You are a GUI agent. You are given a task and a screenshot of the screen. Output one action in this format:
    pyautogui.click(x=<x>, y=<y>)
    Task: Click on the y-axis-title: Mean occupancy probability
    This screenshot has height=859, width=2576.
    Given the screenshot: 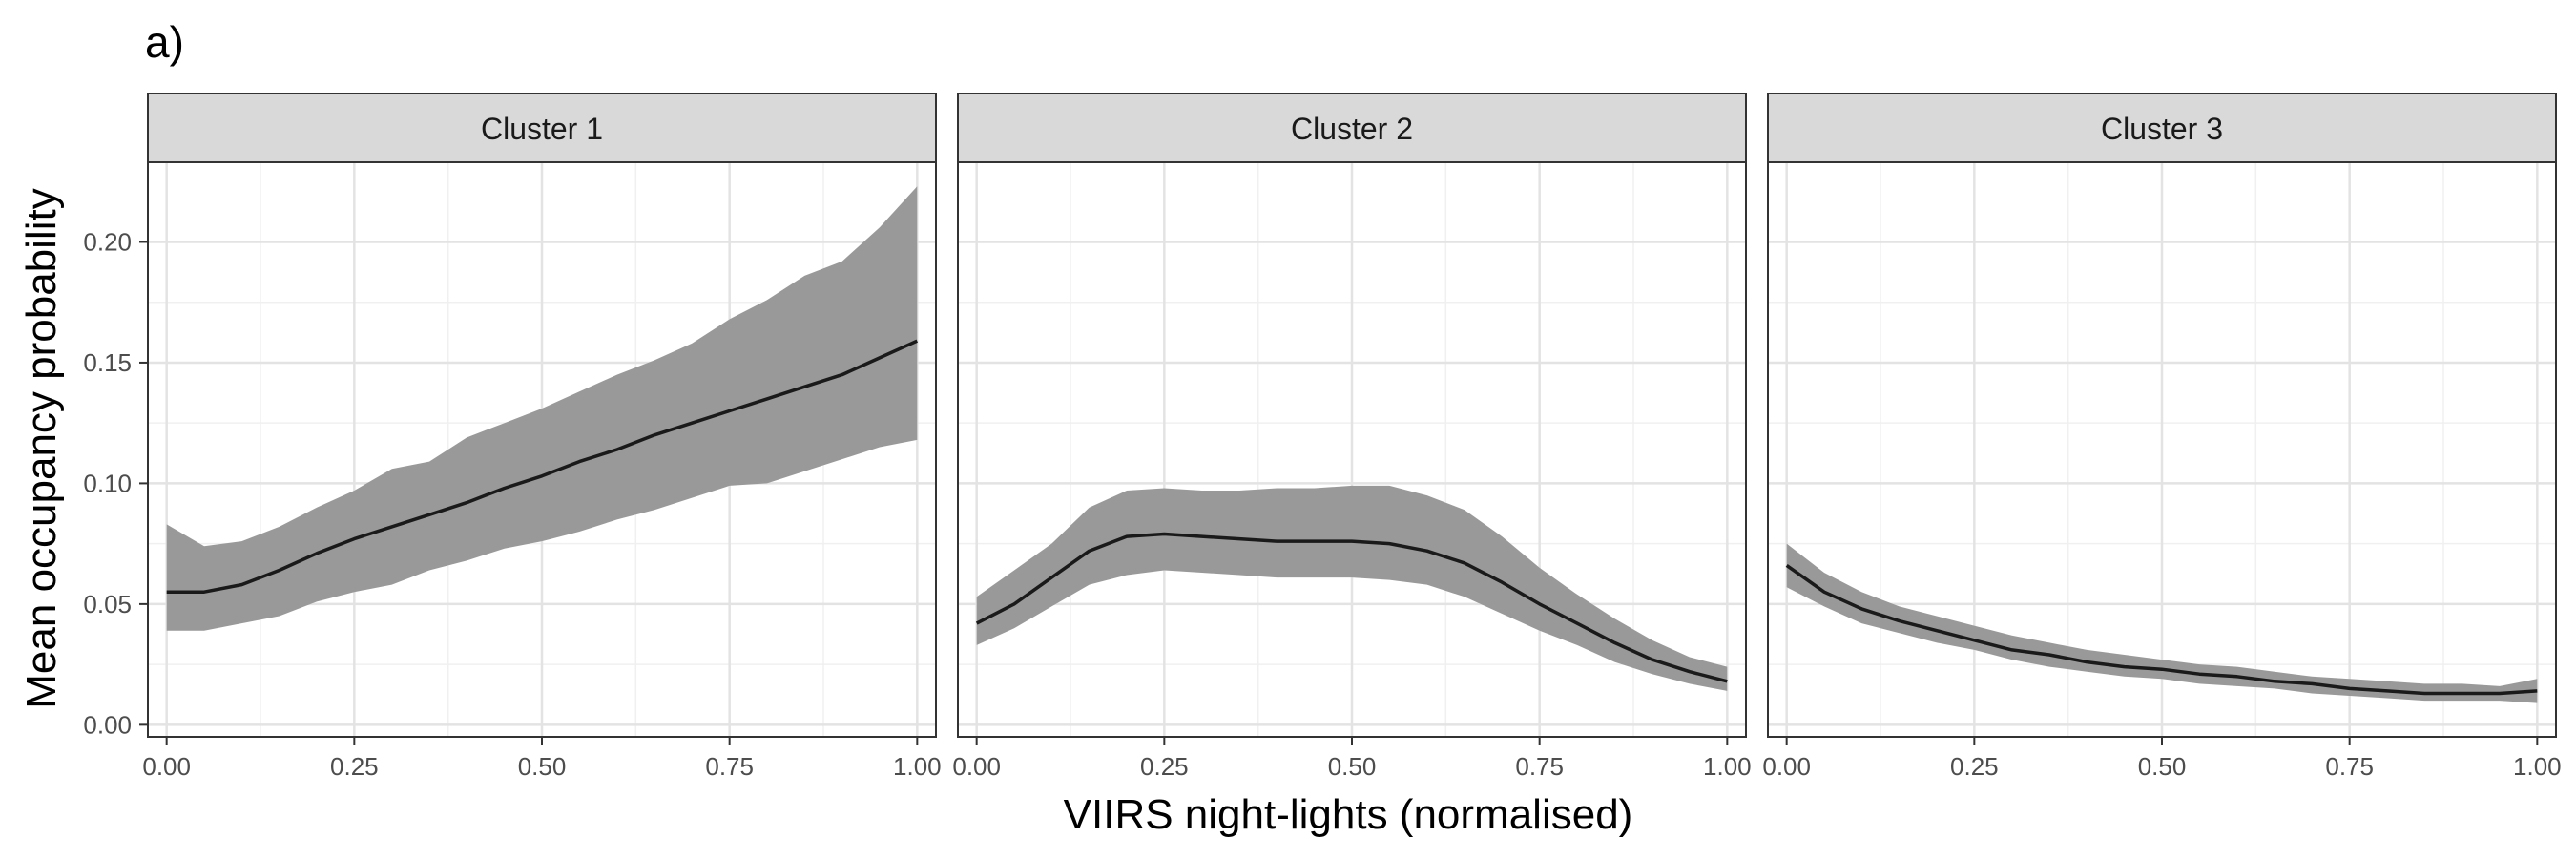 What is the action you would take?
    pyautogui.click(x=41, y=448)
    